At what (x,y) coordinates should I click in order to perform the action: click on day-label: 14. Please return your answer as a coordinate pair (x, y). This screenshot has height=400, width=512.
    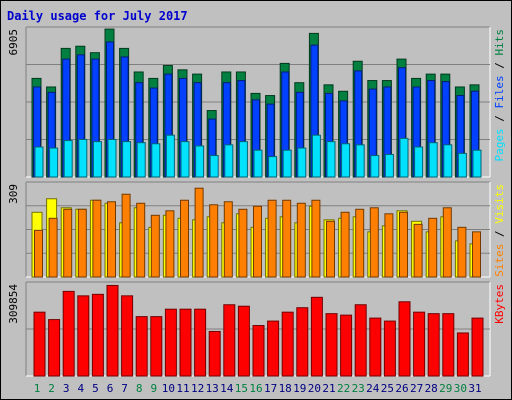
    Looking at the image, I should click on (227, 388).